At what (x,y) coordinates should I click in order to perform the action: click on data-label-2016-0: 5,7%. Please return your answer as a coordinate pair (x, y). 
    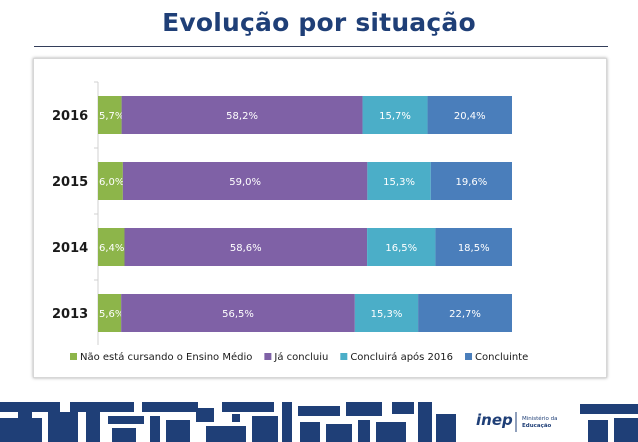
    Looking at the image, I should click on (111, 116).